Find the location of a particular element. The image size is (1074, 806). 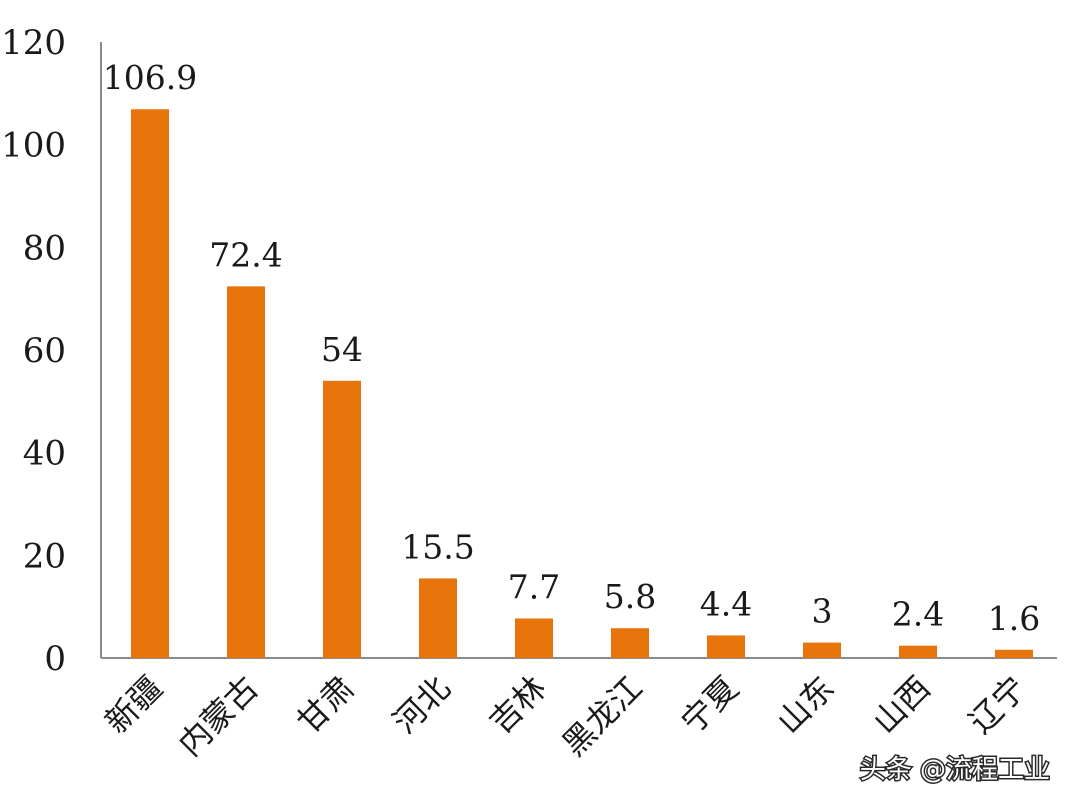

y-tick-label: 0 is located at coordinates (55, 659).